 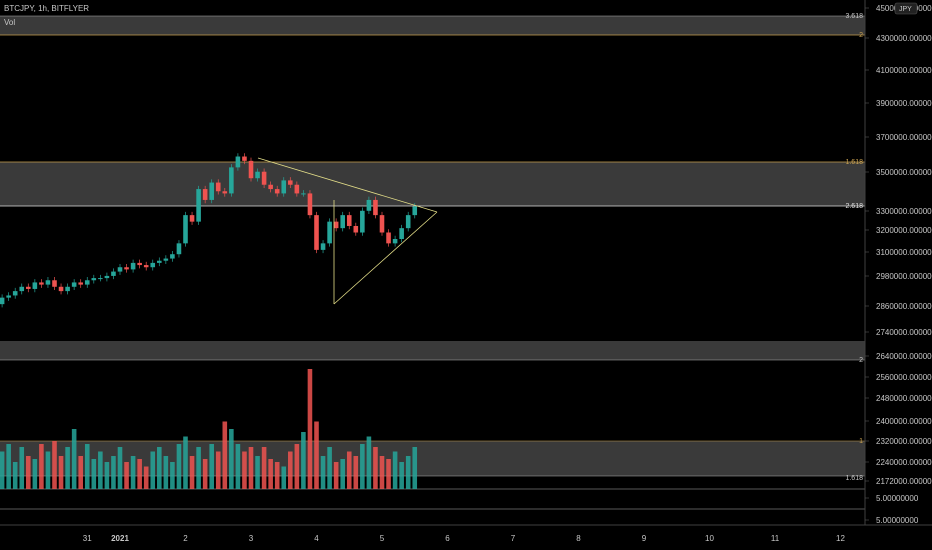 I want to click on price-tick-label: 4300000.00000000, so click(x=904, y=38).